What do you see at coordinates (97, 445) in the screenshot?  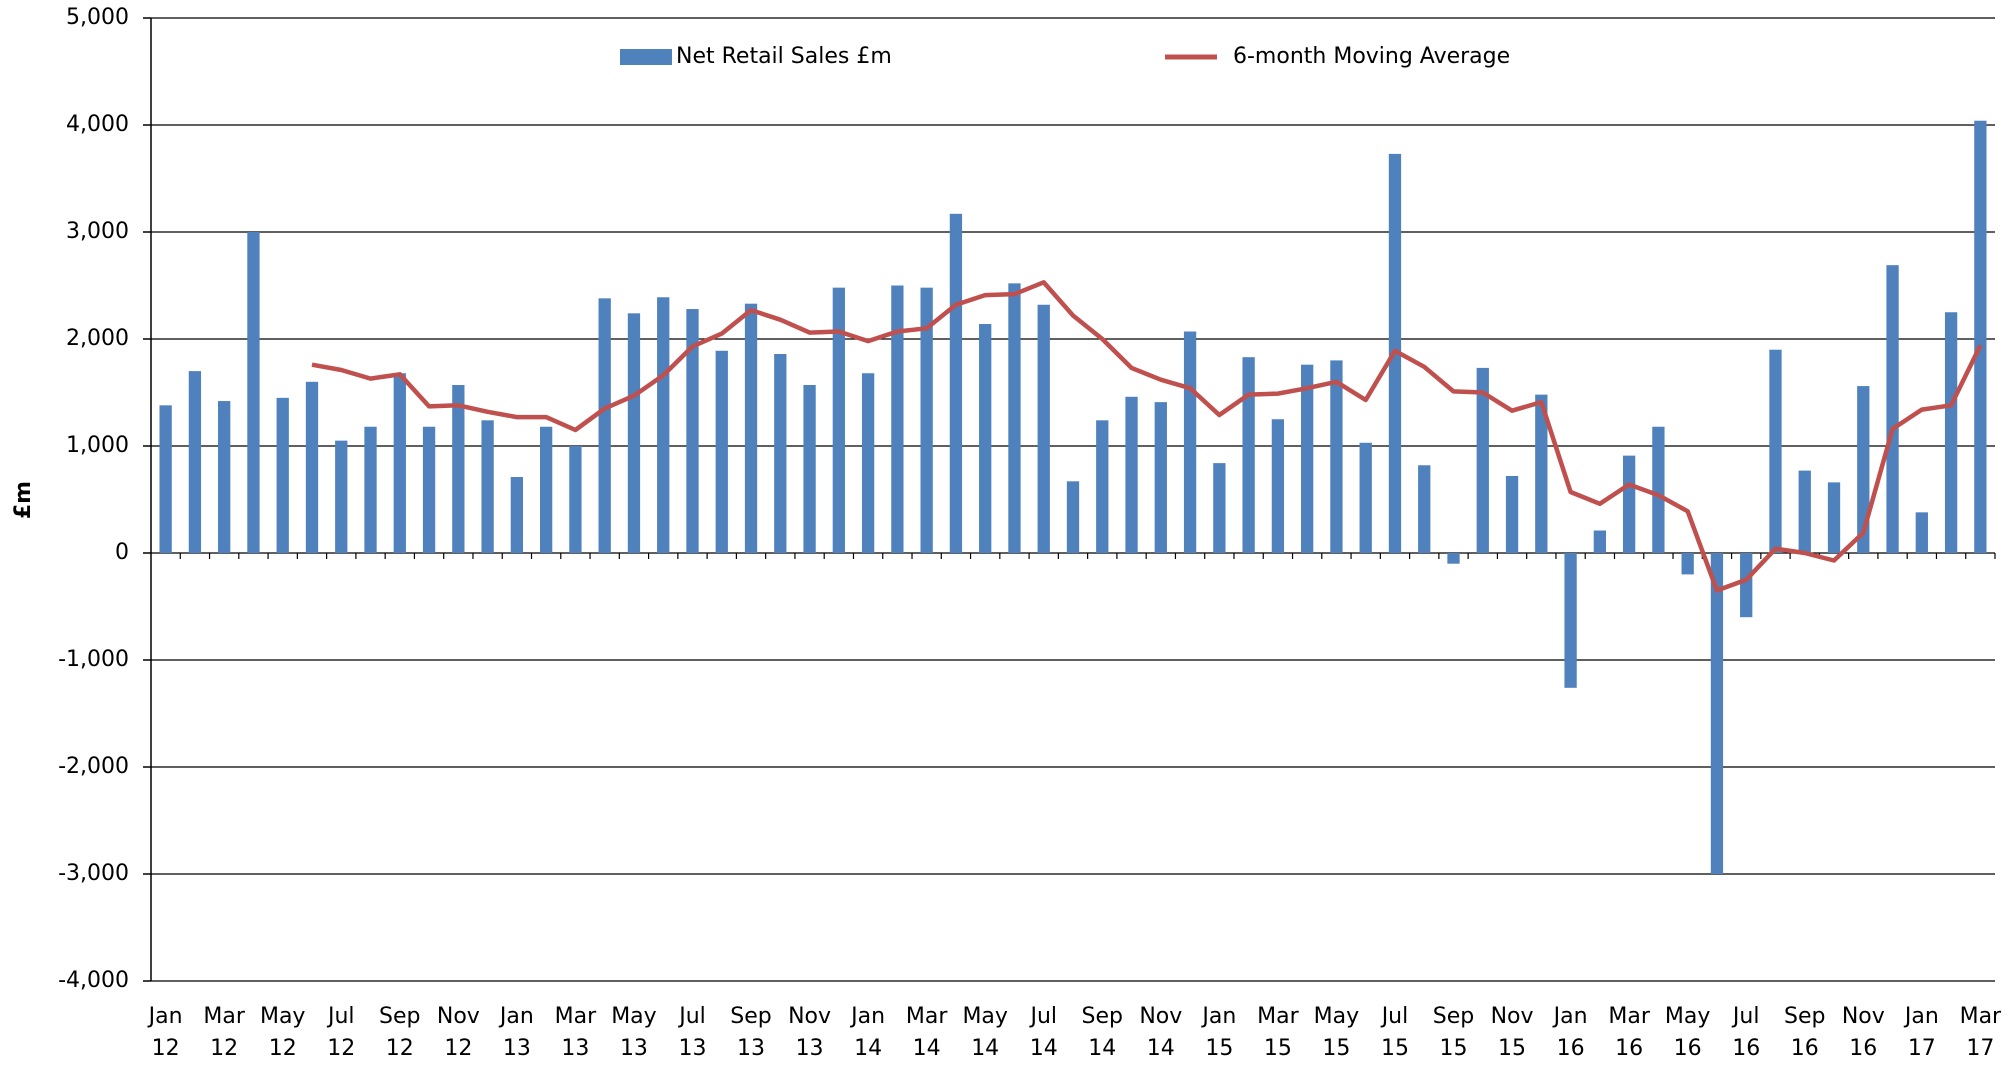 I see `y-tick-label: 1,000` at bounding box center [97, 445].